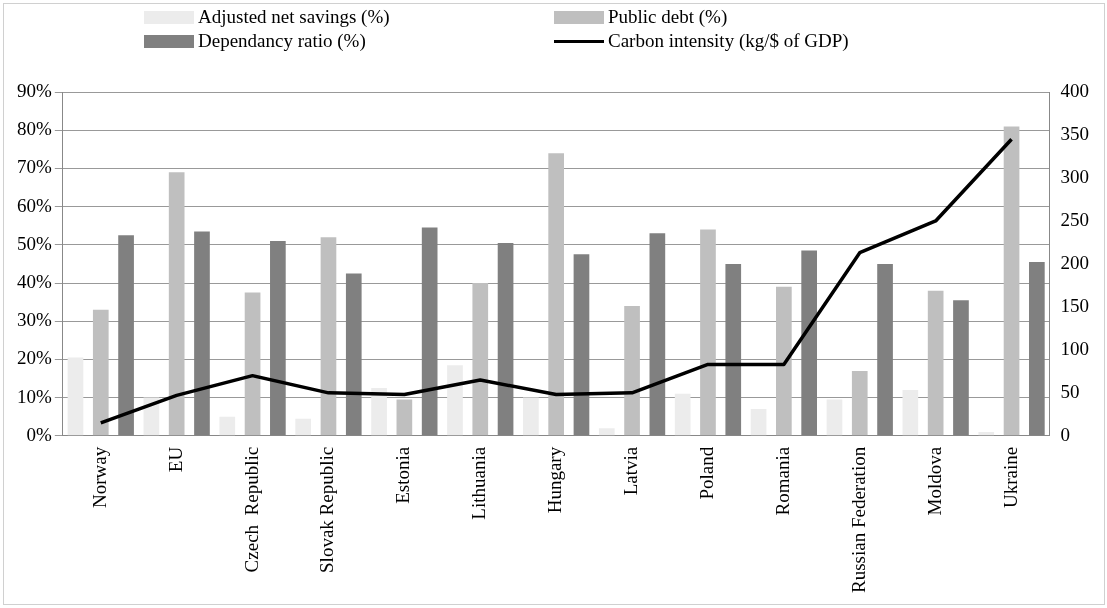 The height and width of the screenshot is (608, 1107). I want to click on x-tick-label: Lithuania, so click(479, 483).